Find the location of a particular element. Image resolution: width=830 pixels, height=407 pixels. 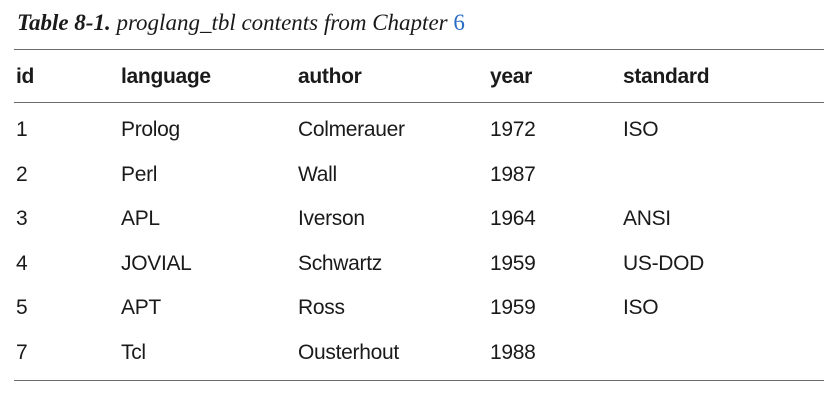

cell-id: 5 is located at coordinates (22, 308).